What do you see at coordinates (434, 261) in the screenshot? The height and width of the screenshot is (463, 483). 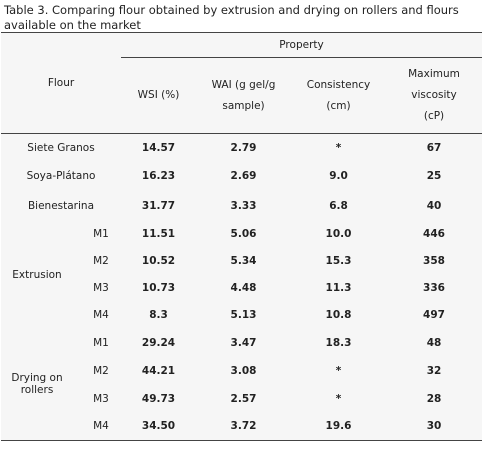 I see `cell-value: 358` at bounding box center [434, 261].